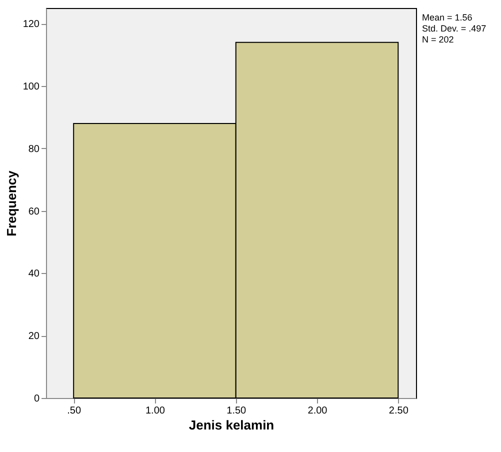 This screenshot has height=452, width=501. Describe the element at coordinates (447, 17) in the screenshot. I see `text: Mean = 1.56` at that location.